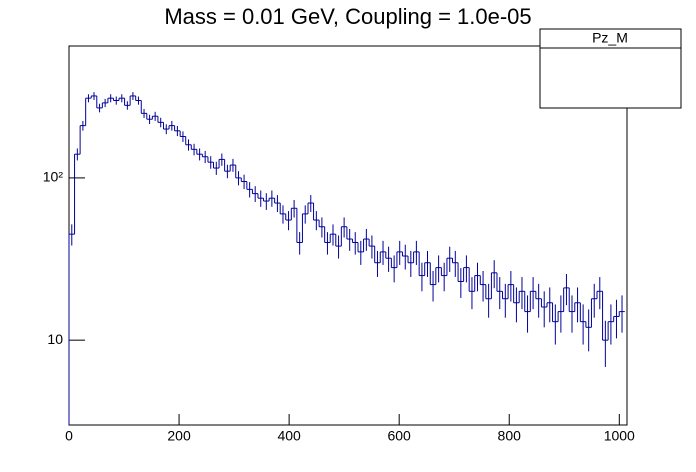 This screenshot has width=696, height=472. Describe the element at coordinates (399, 436) in the screenshot. I see `x-tick-label: 600` at that location.